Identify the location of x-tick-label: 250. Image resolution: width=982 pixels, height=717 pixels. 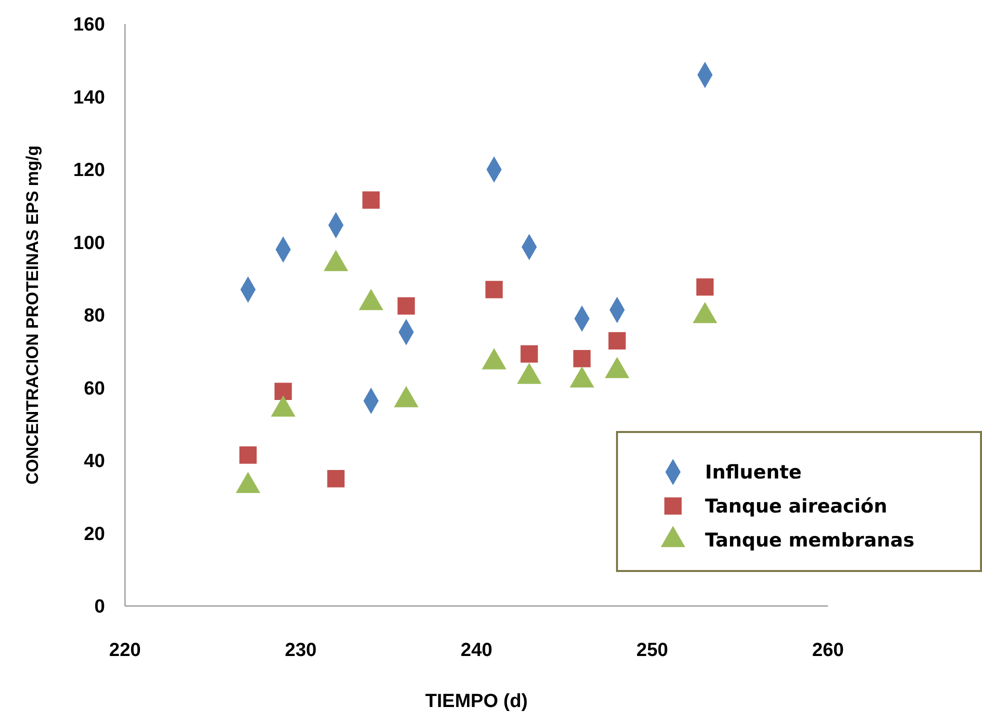
(652, 650).